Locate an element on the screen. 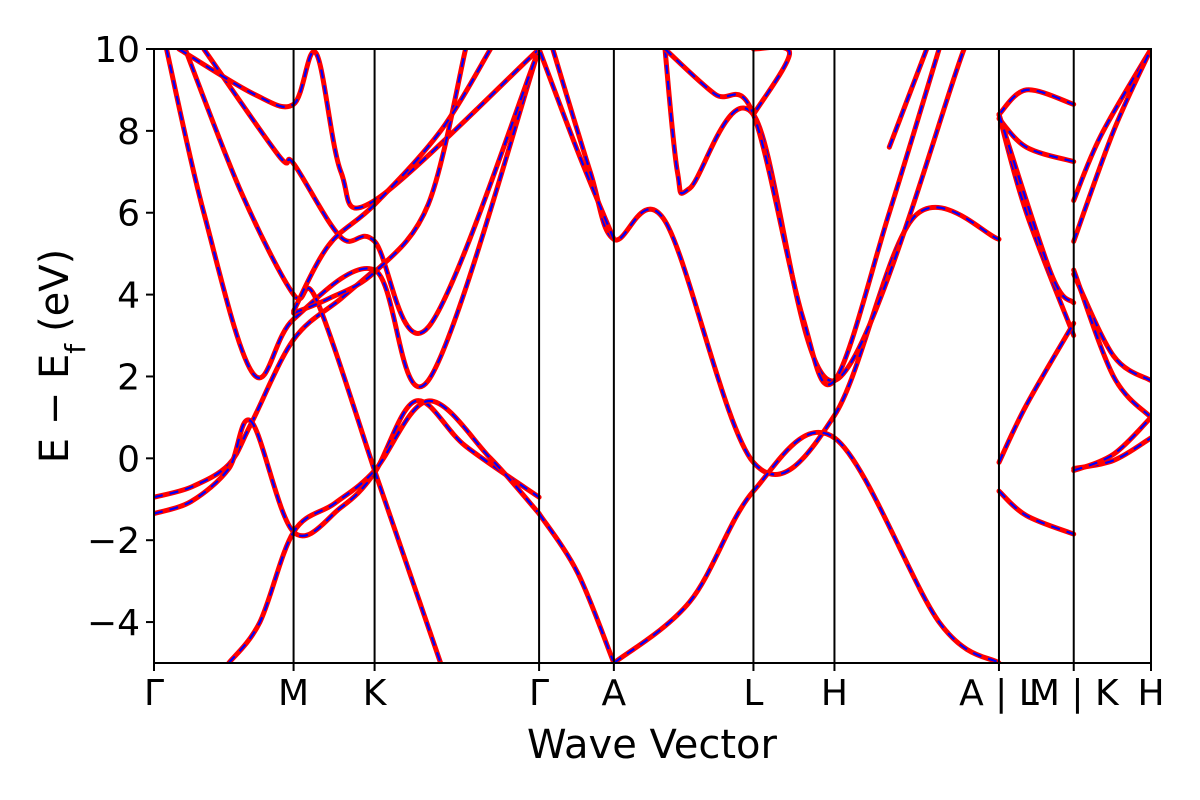  x-tick-label-2: K is located at coordinates (375, 693).